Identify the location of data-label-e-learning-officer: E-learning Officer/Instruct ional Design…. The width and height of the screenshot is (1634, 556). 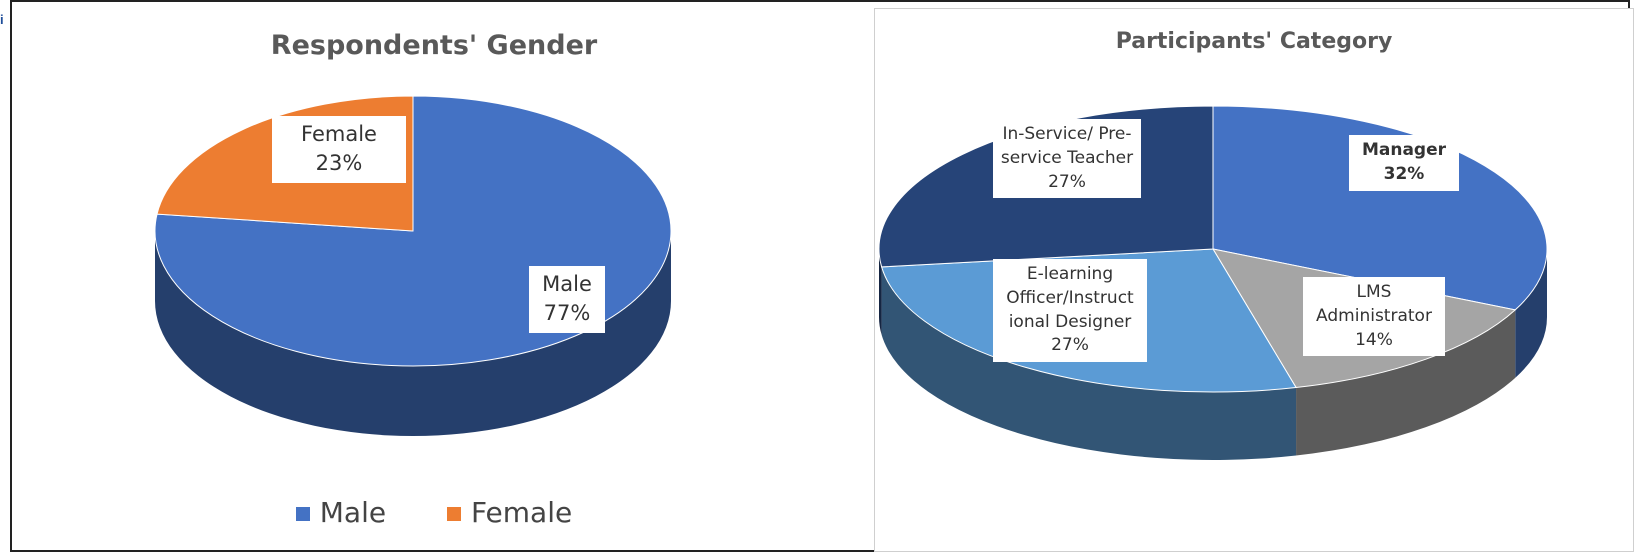
(1070, 311).